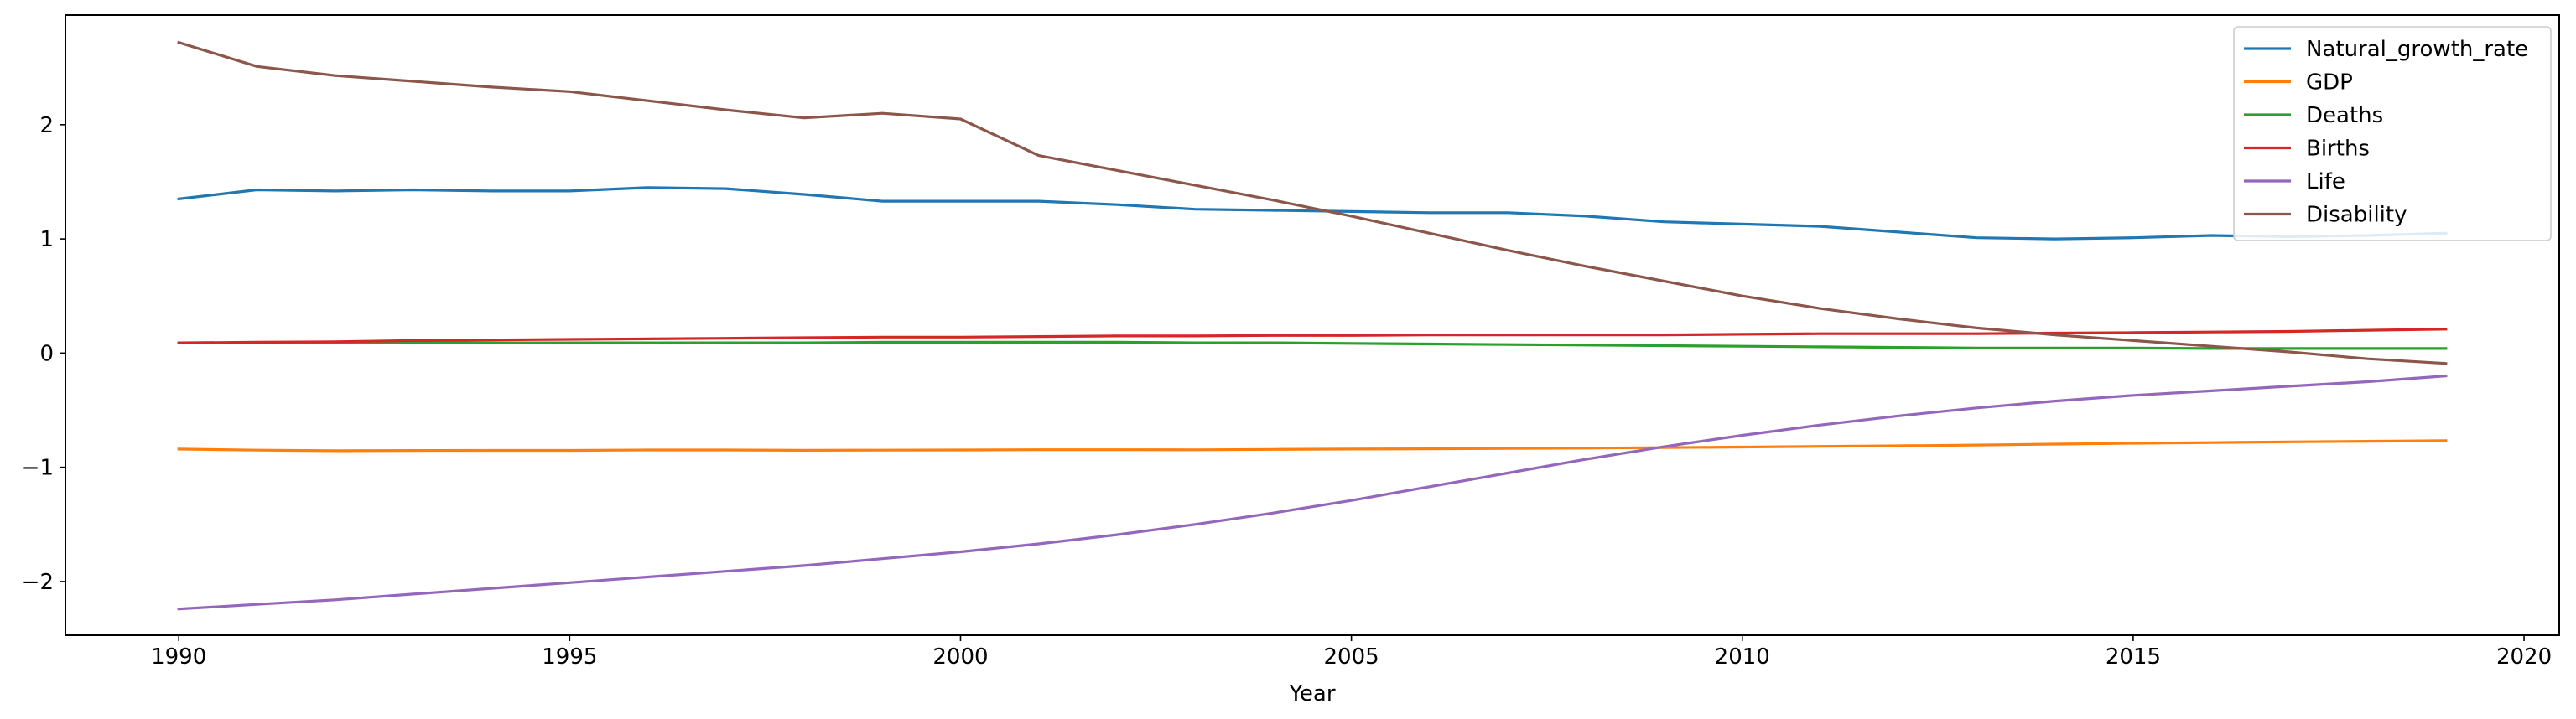 The height and width of the screenshot is (719, 2576). I want to click on legend-label: Disability, so click(2356, 216).